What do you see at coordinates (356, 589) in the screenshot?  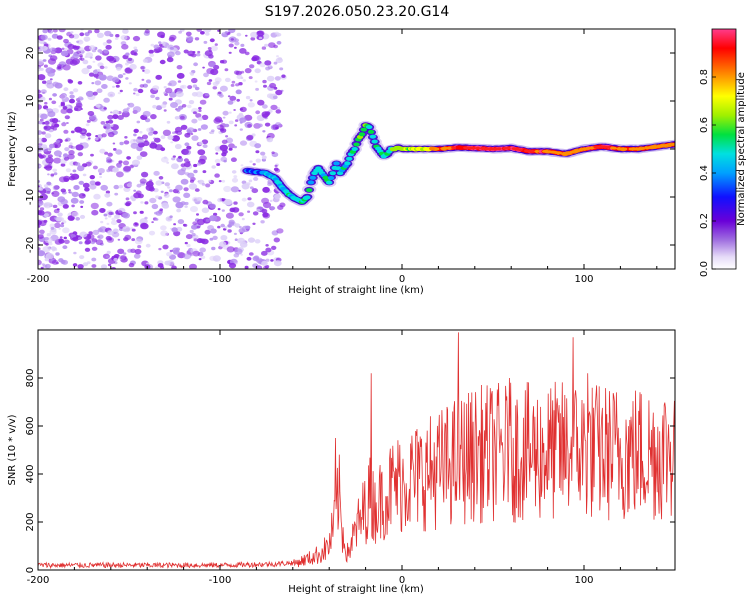 I see `snr-xlabel: Height of straight line (km)` at bounding box center [356, 589].